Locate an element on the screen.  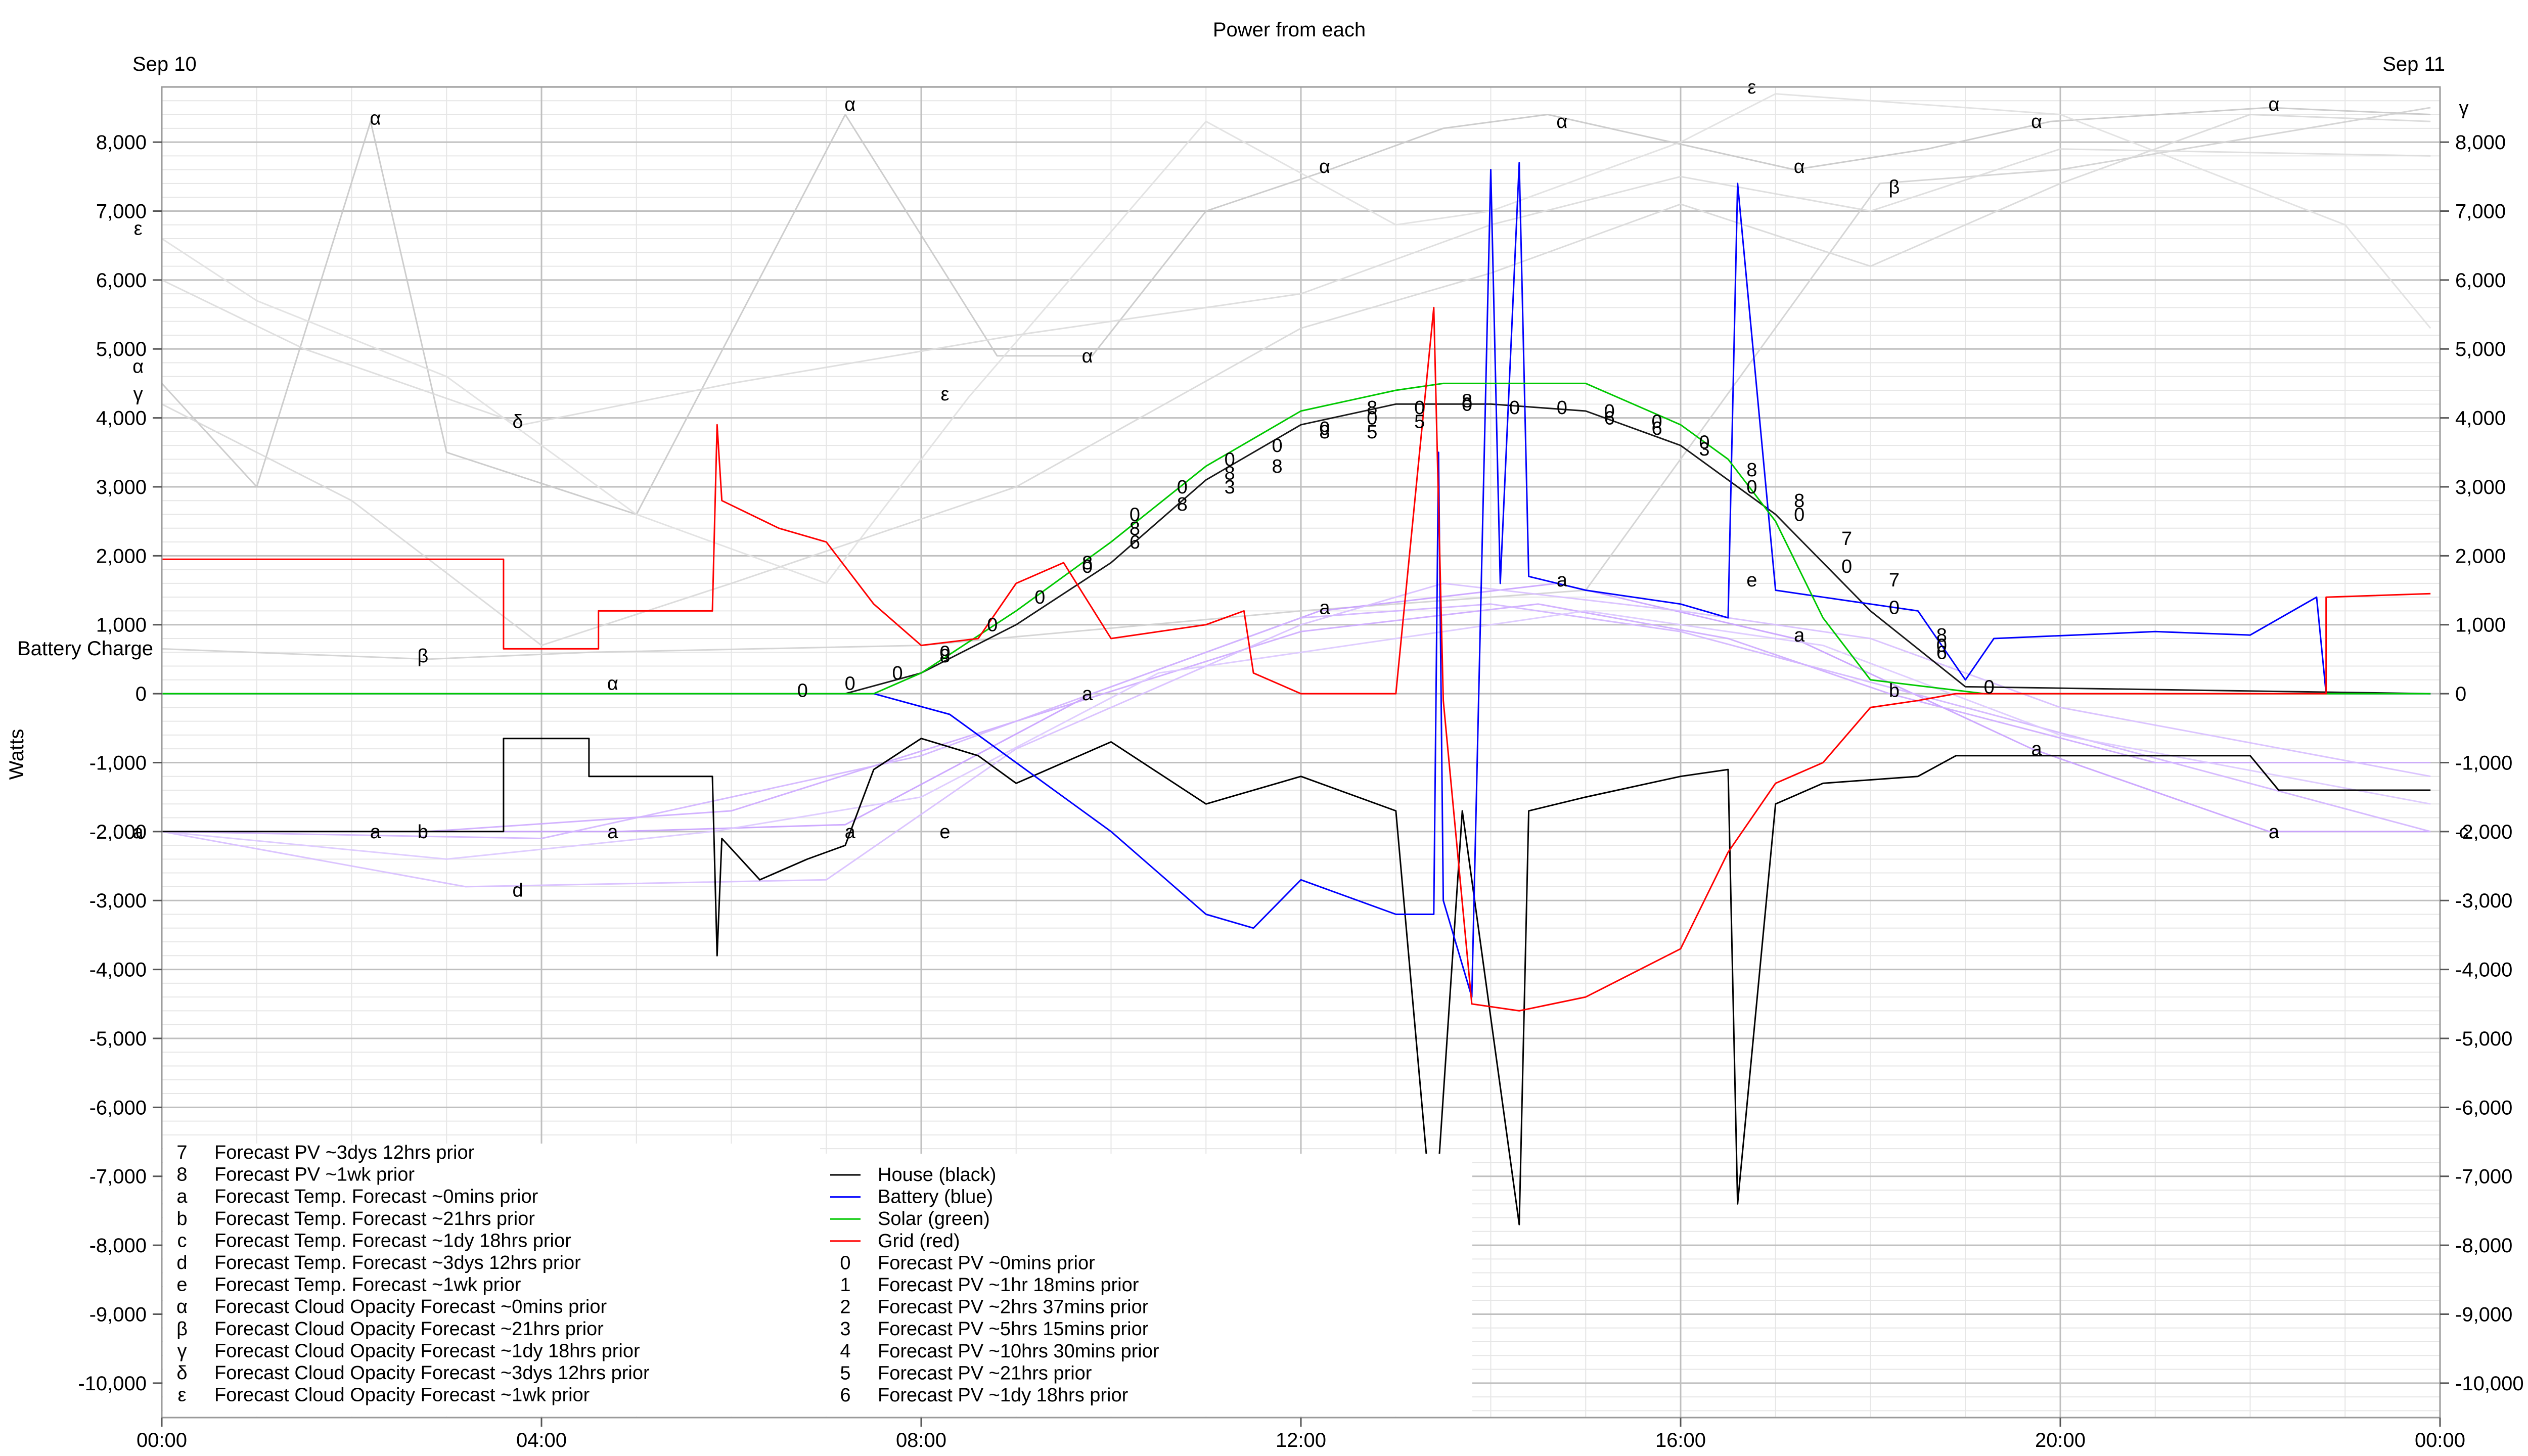
y-tick-label-right: -1,000 is located at coordinates (2484, 763).